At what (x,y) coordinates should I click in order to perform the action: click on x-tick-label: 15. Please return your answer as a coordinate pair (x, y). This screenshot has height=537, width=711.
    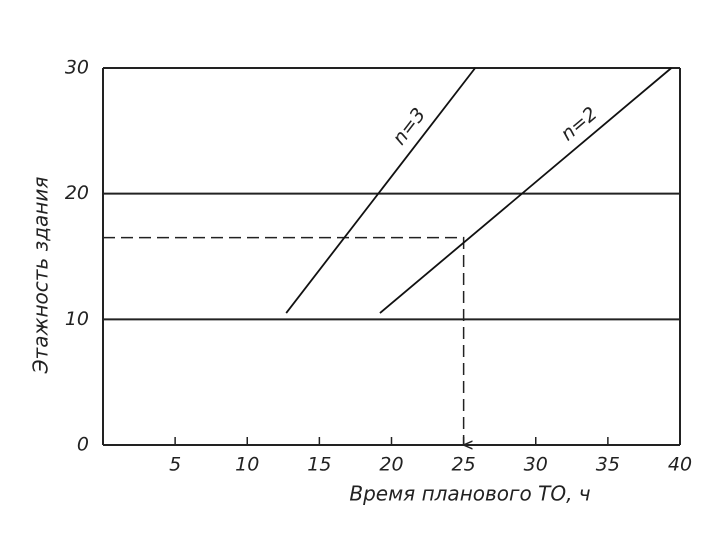
    Looking at the image, I should click on (319, 465).